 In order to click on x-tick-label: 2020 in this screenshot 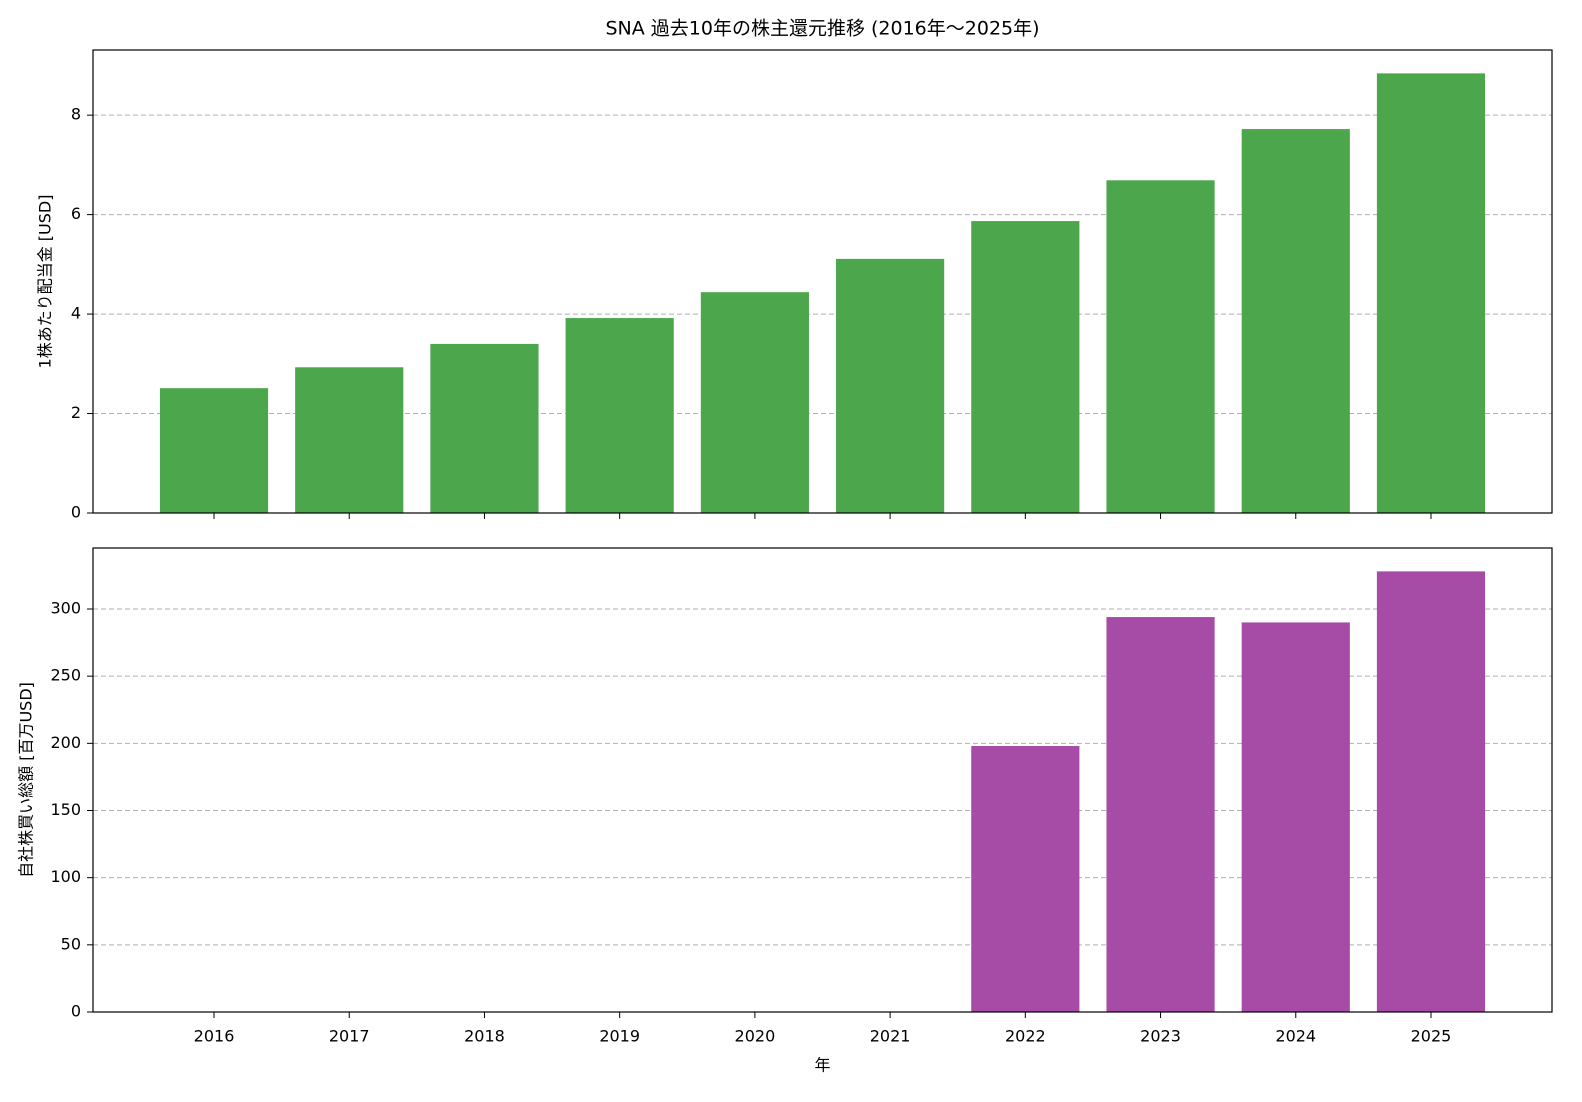, I will do `click(755, 1036)`.